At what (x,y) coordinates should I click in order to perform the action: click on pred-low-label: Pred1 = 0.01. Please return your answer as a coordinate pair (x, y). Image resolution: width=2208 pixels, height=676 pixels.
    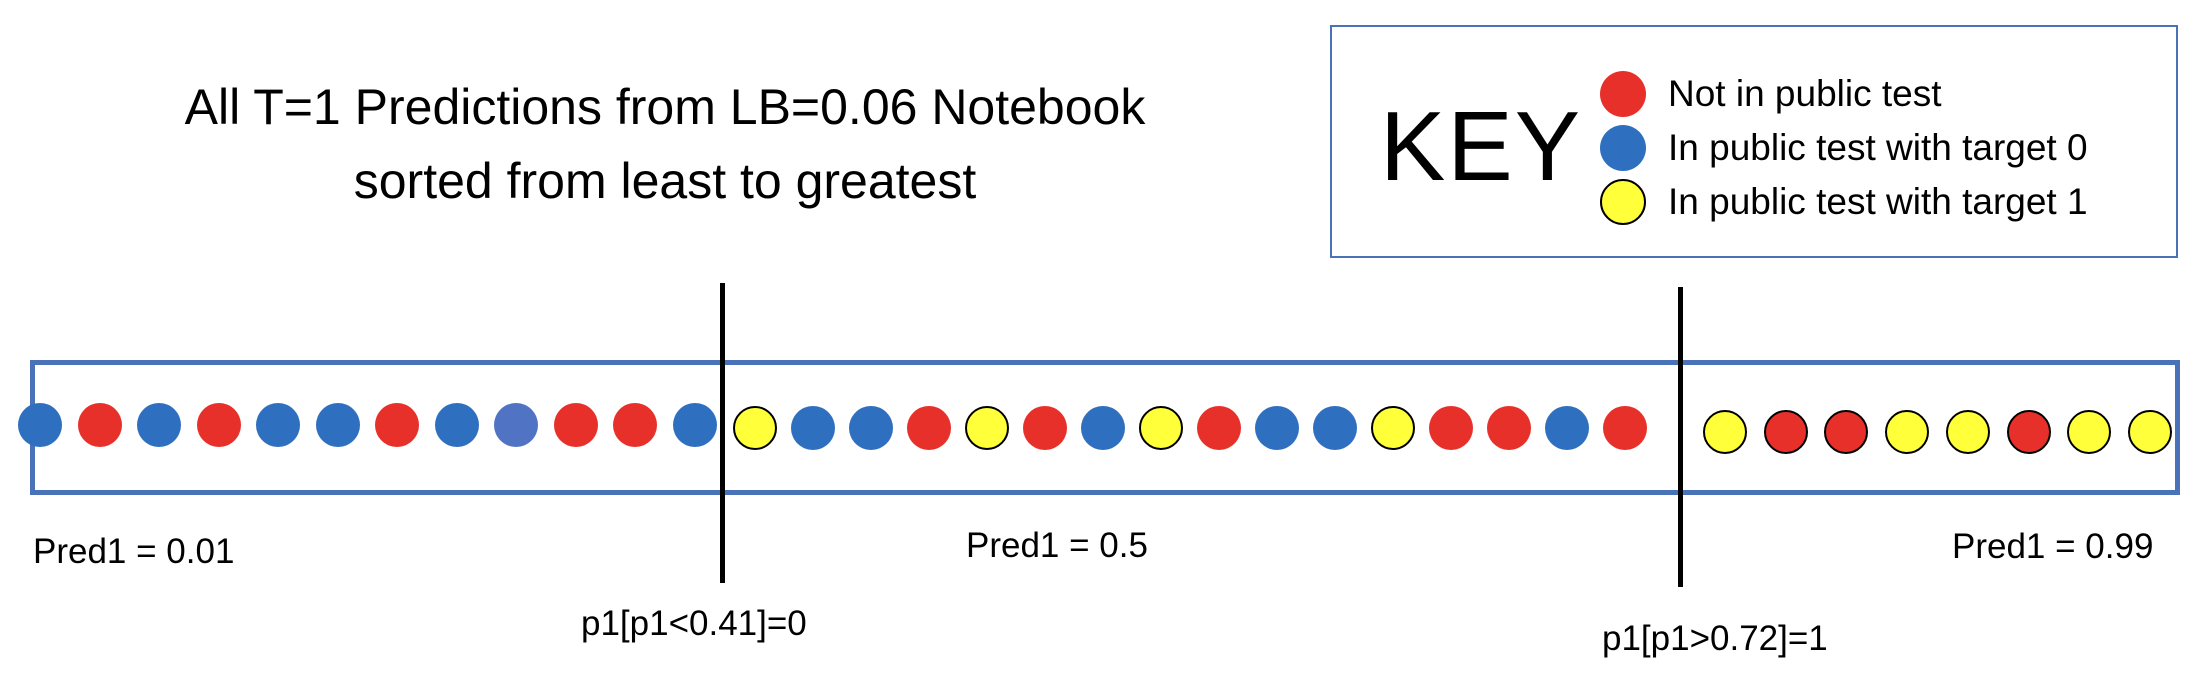
    Looking at the image, I should click on (134, 551).